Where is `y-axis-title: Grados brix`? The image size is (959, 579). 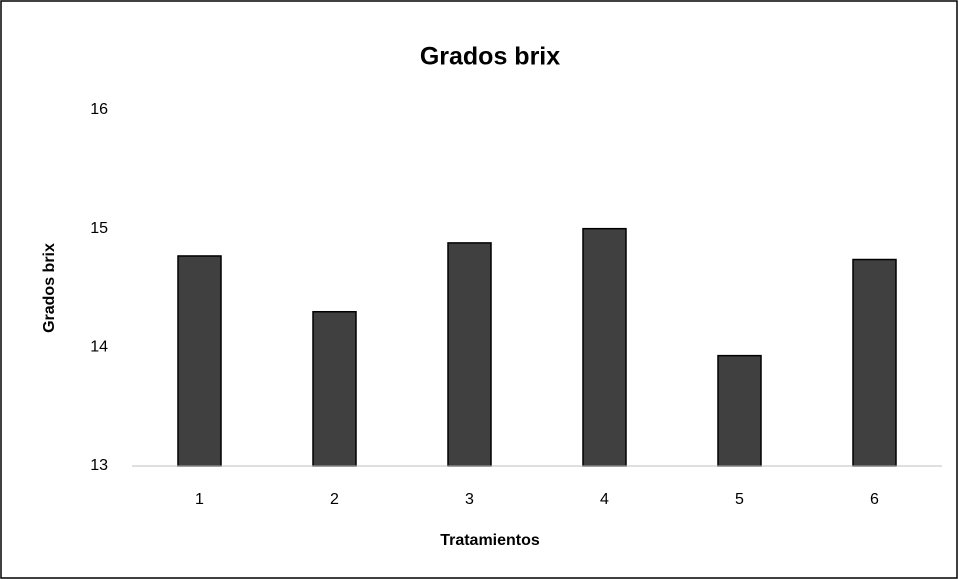 y-axis-title: Grados brix is located at coordinates (49, 288).